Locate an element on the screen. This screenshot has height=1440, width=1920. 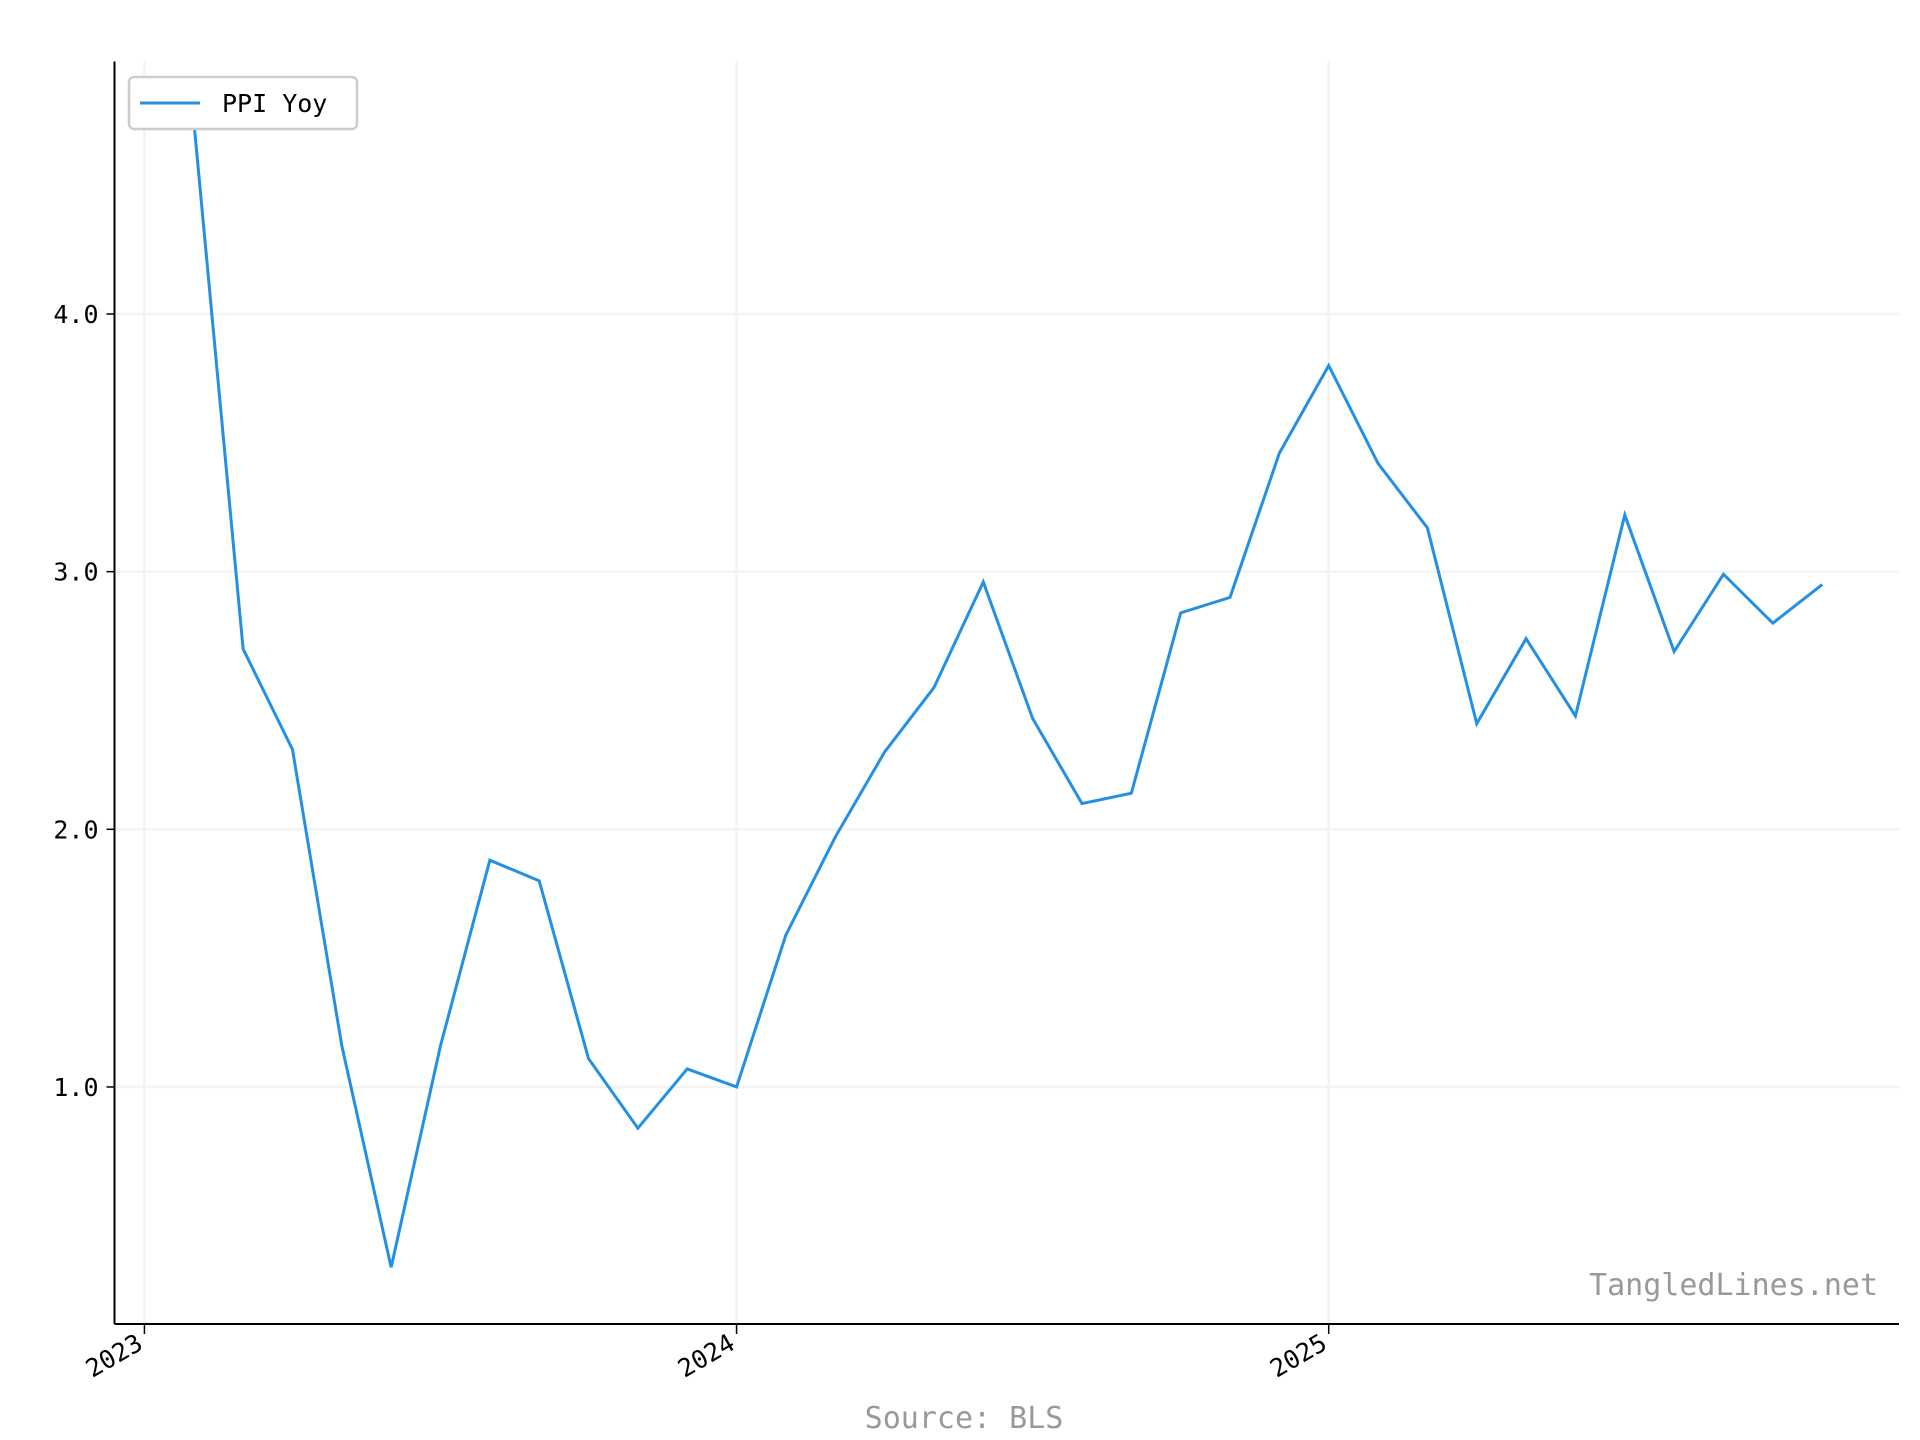
y-tick-label: 4.0 is located at coordinates (75, 314).